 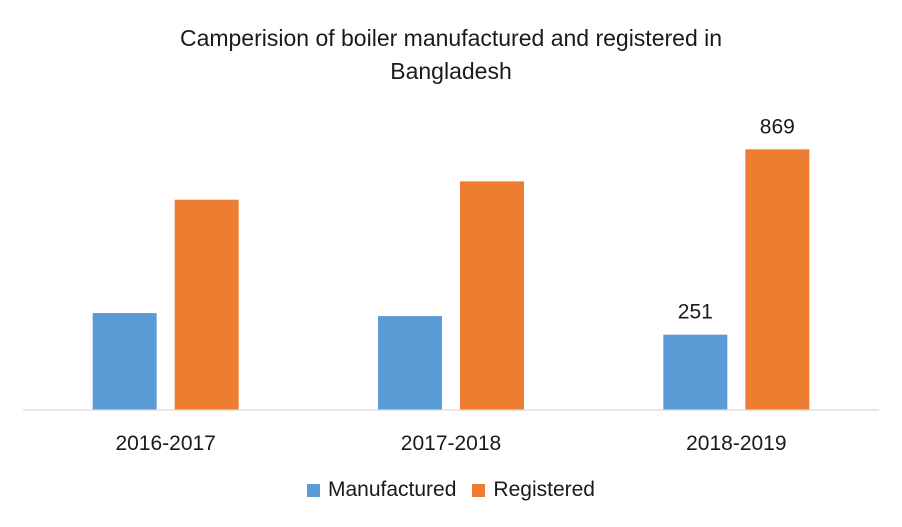 What do you see at coordinates (451, 71) in the screenshot?
I see `chart-title-line-2: Bangladesh` at bounding box center [451, 71].